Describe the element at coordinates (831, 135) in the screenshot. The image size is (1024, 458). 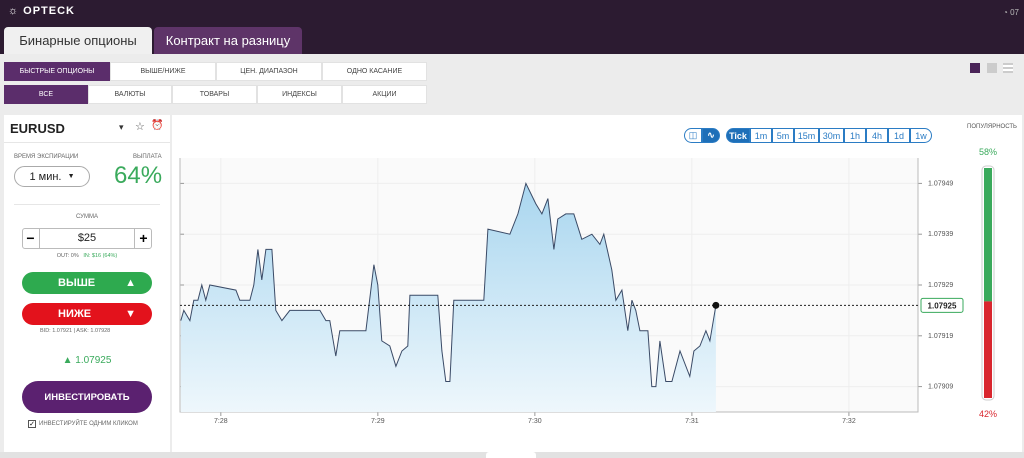
I see `timeframe: 30m` at that location.